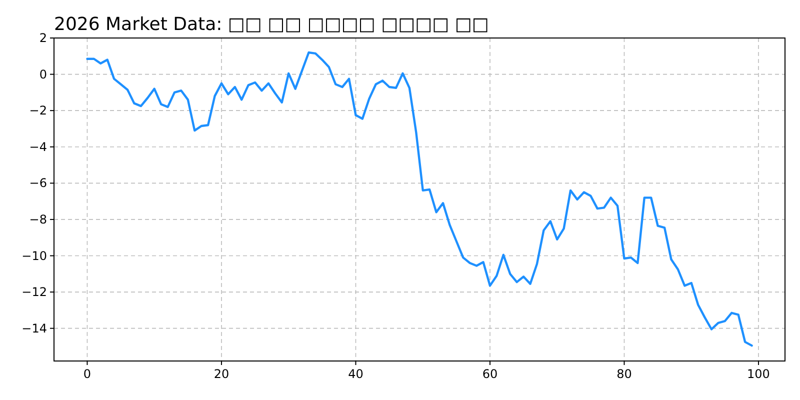 This screenshot has width=800, height=400. Describe the element at coordinates (38, 111) in the screenshot. I see `y-tick-label: −2` at that location.